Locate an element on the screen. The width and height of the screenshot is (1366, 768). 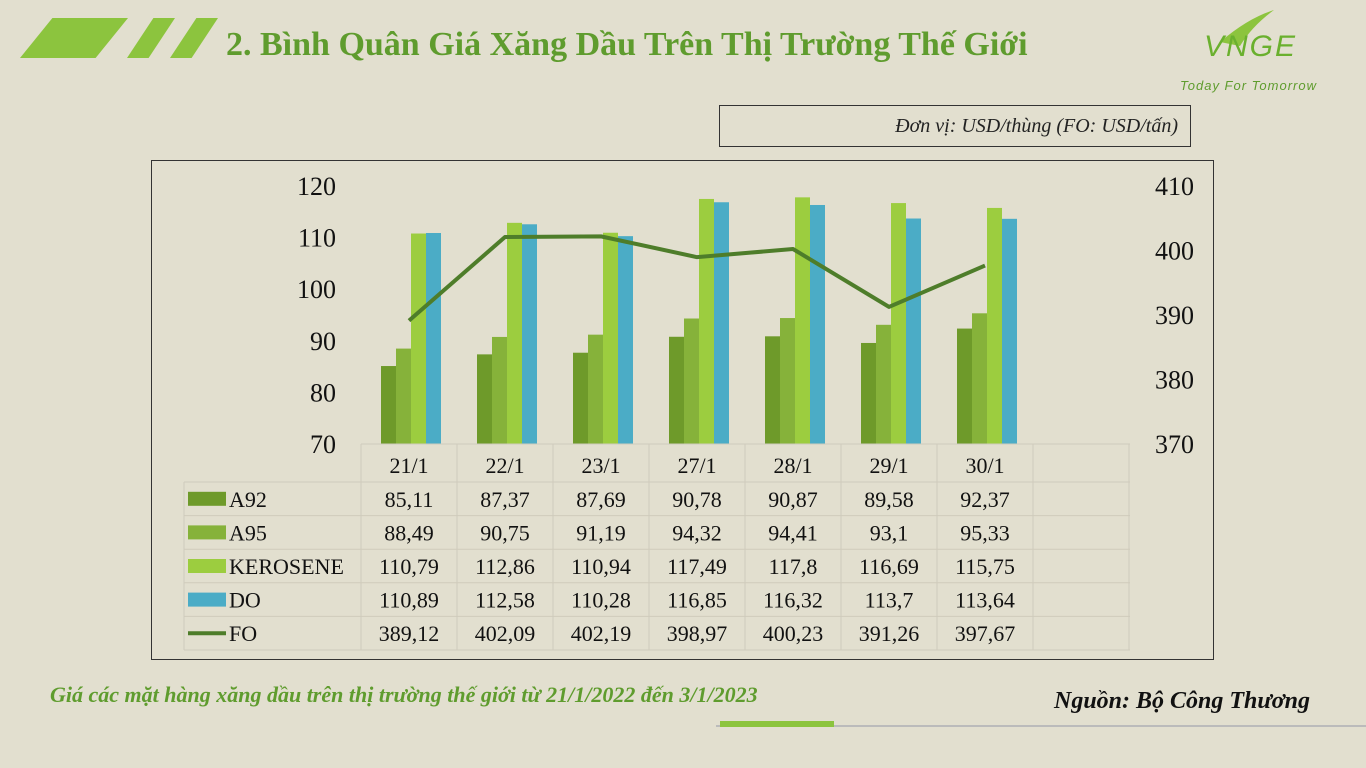
data-cell-kerosene: 112,86 is located at coordinates (505, 566).